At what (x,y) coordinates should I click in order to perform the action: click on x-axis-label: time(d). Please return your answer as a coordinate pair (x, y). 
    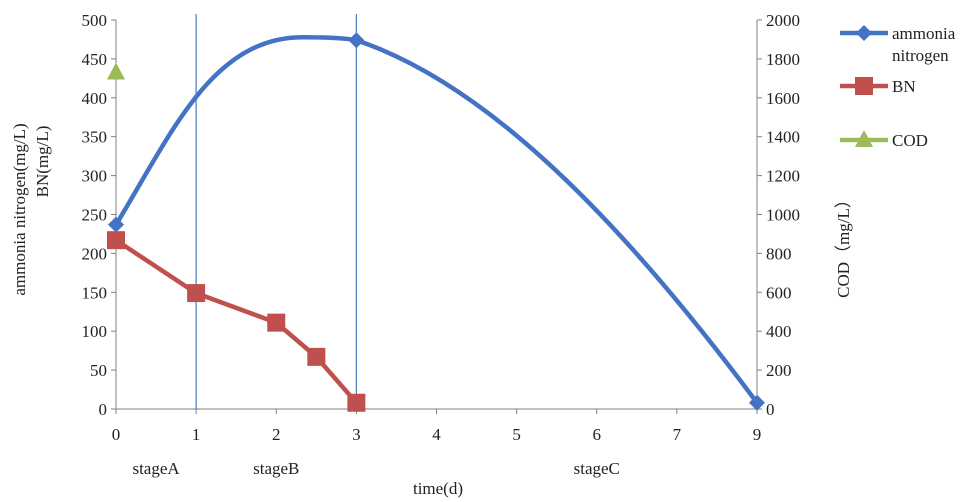
    Looking at the image, I should click on (438, 488).